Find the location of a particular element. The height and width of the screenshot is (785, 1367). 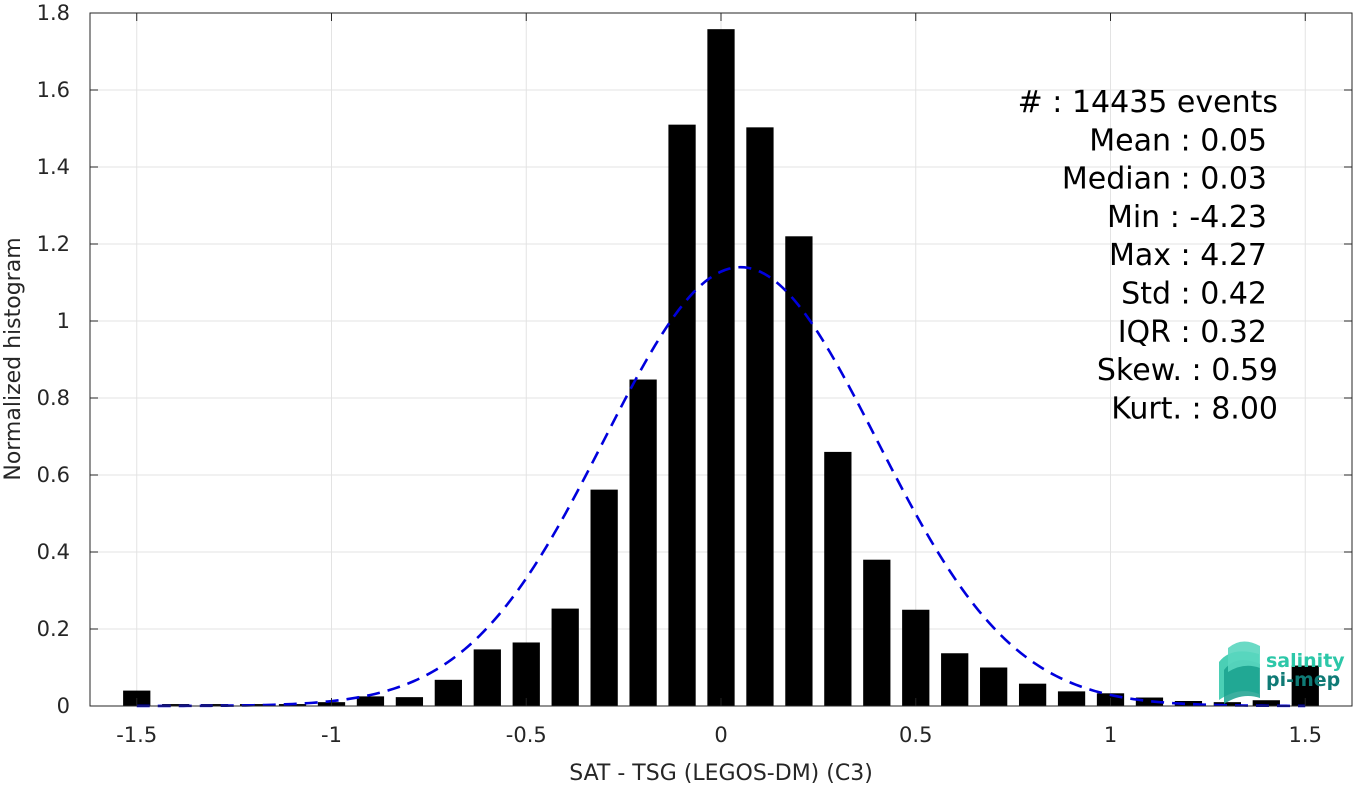

y-tick-label-2: 0.4 is located at coordinates (53, 552).